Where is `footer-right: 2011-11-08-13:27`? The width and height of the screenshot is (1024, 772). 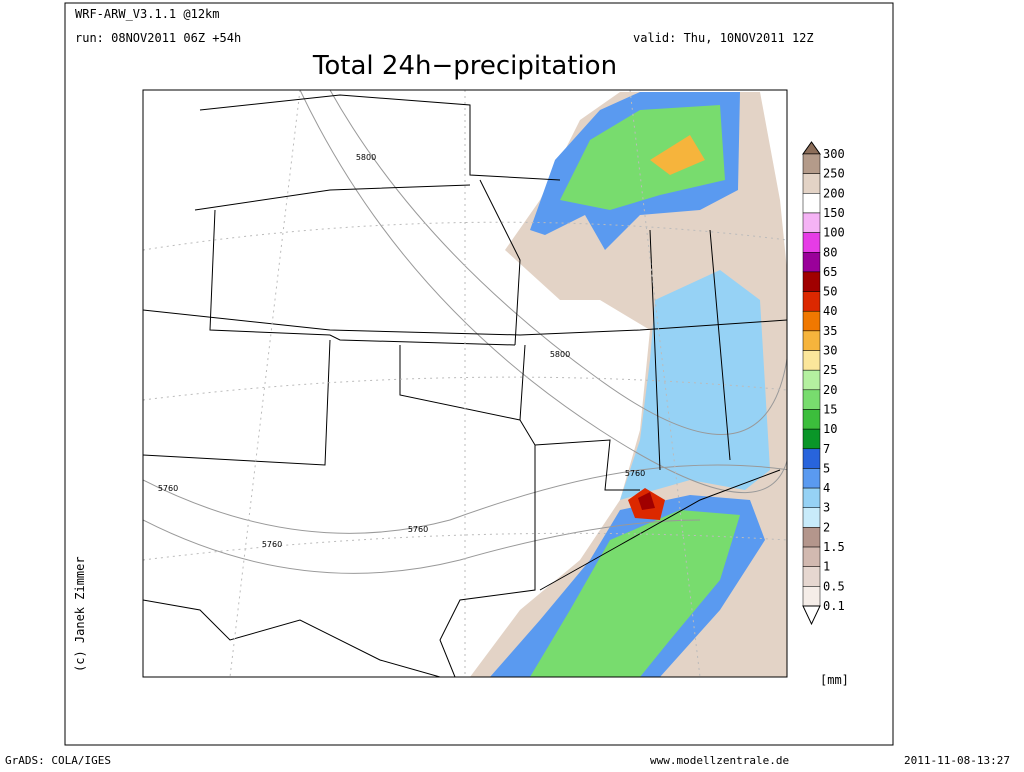 footer-right: 2011-11-08-13:27 is located at coordinates (957, 760).